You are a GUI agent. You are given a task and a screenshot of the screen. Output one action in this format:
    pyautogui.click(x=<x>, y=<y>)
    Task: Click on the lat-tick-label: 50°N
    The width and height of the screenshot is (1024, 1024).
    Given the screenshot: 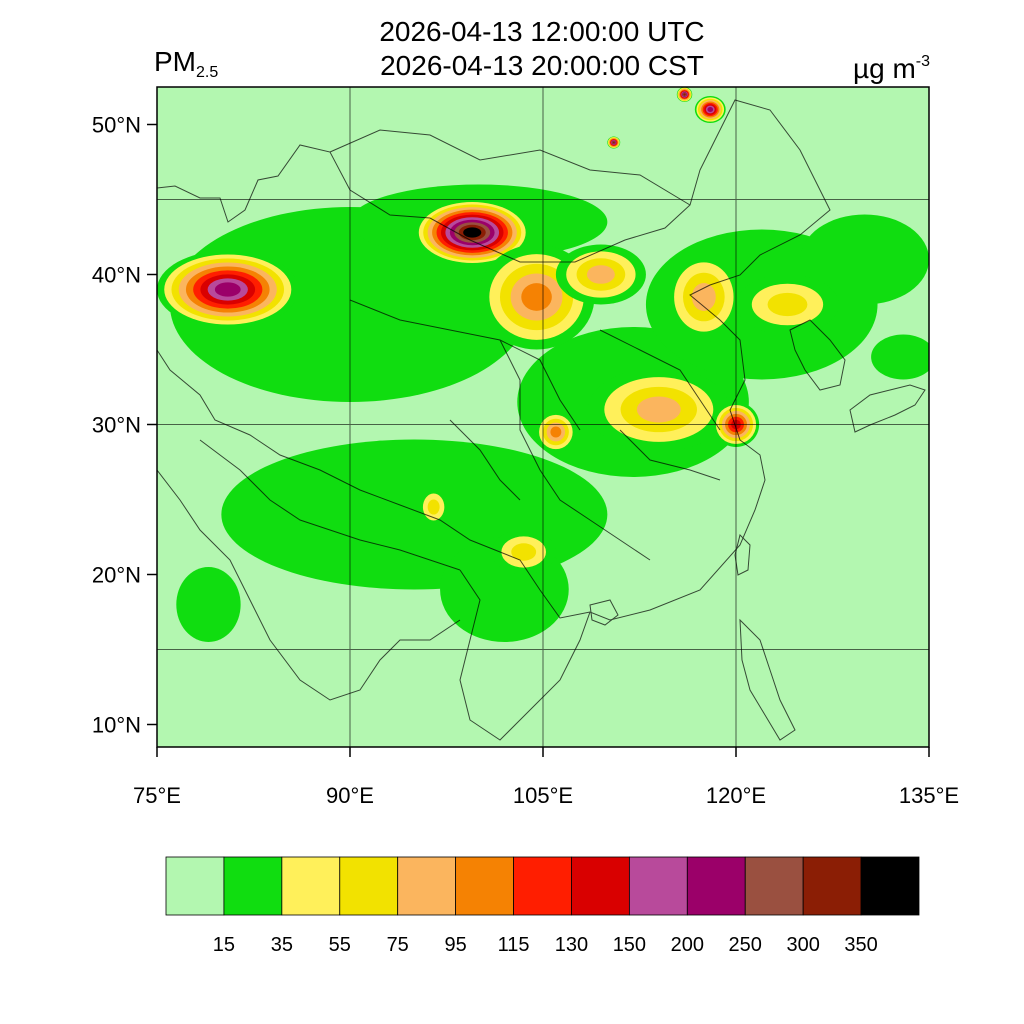 What is the action you would take?
    pyautogui.click(x=116, y=125)
    